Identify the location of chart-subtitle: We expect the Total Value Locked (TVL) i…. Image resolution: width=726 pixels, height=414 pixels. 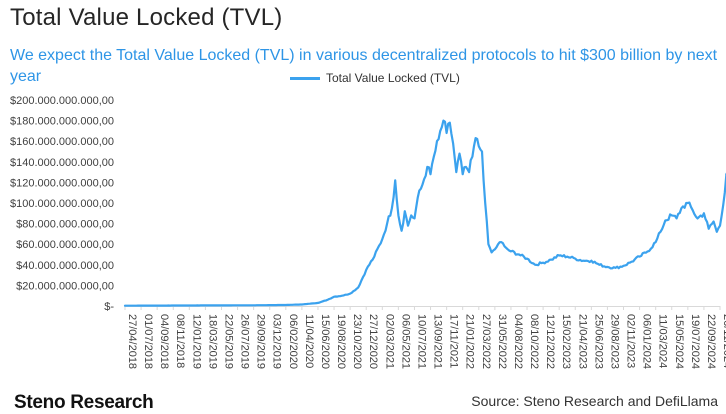
(364, 66).